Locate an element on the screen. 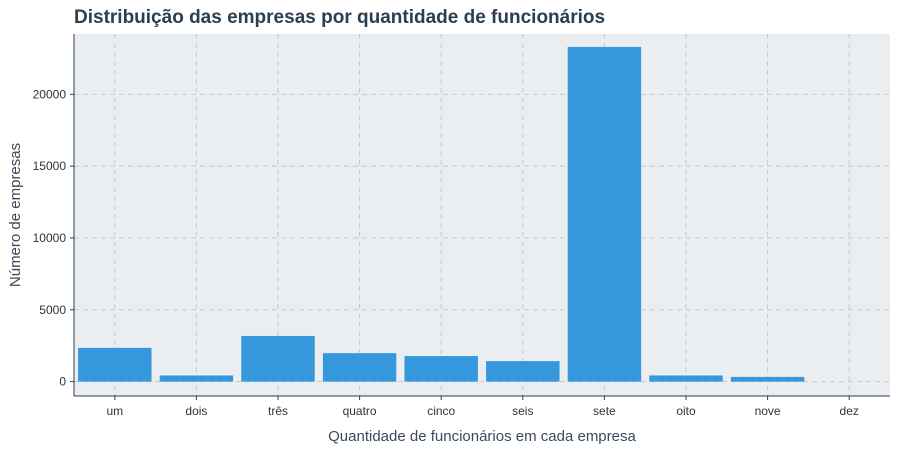 The width and height of the screenshot is (900, 450). x-tick-label-5: seis is located at coordinates (522, 411).